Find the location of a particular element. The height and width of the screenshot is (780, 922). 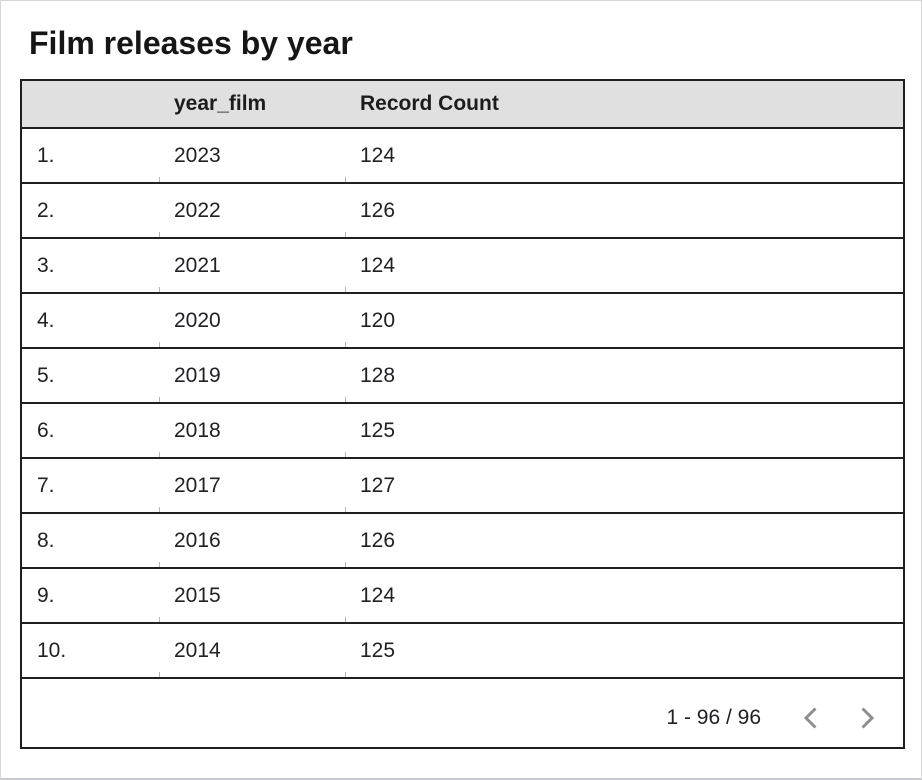

table-row: 3. 2021 124 is located at coordinates (462, 266).